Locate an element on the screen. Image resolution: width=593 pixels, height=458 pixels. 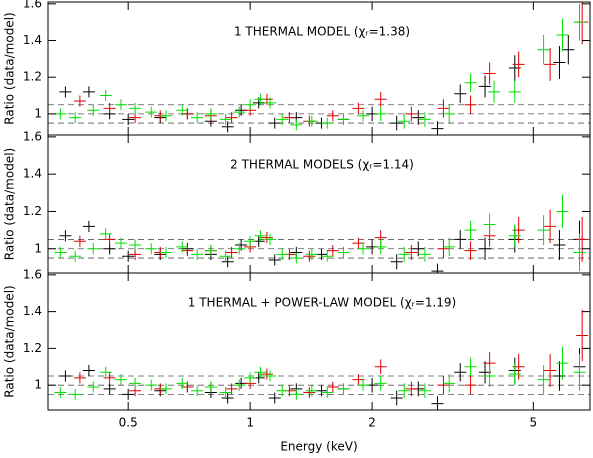
x-tick-label: 0.5 is located at coordinates (128, 423).